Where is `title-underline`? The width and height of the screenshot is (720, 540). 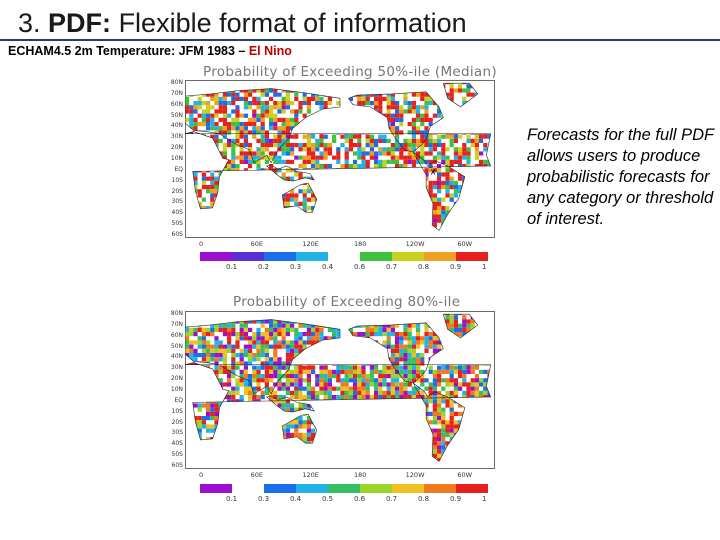
title-underline is located at coordinates (360, 40).